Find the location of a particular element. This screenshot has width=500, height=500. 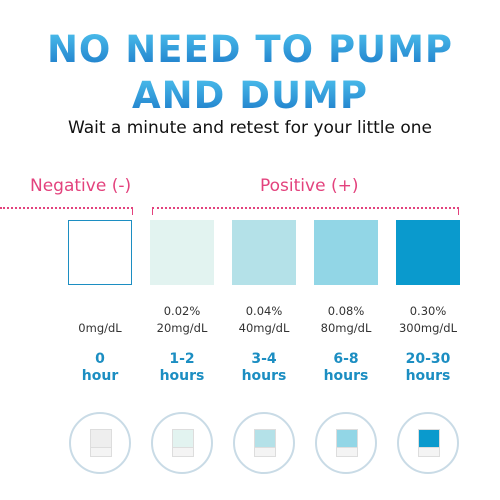

percent-label: 0.30% is located at coordinates (428, 311).